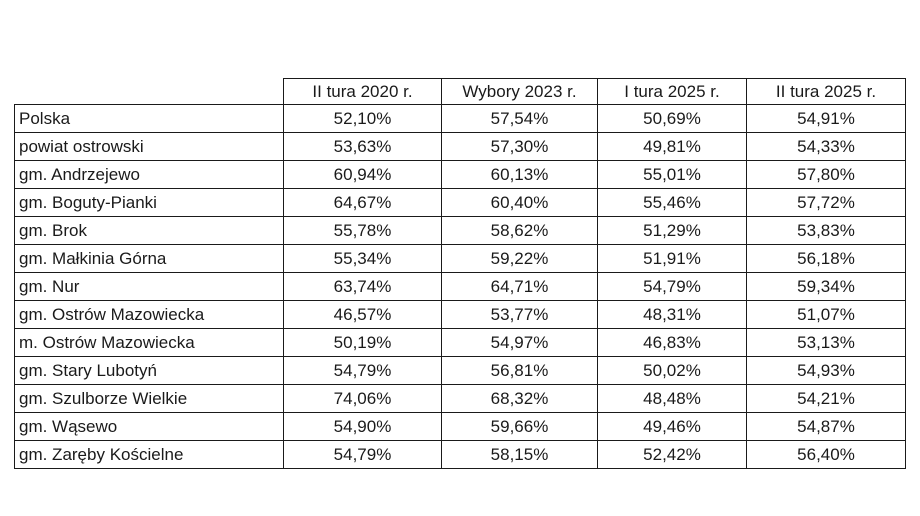 This screenshot has width=920, height=516. I want to click on data-cell: 68,32%, so click(519, 398).